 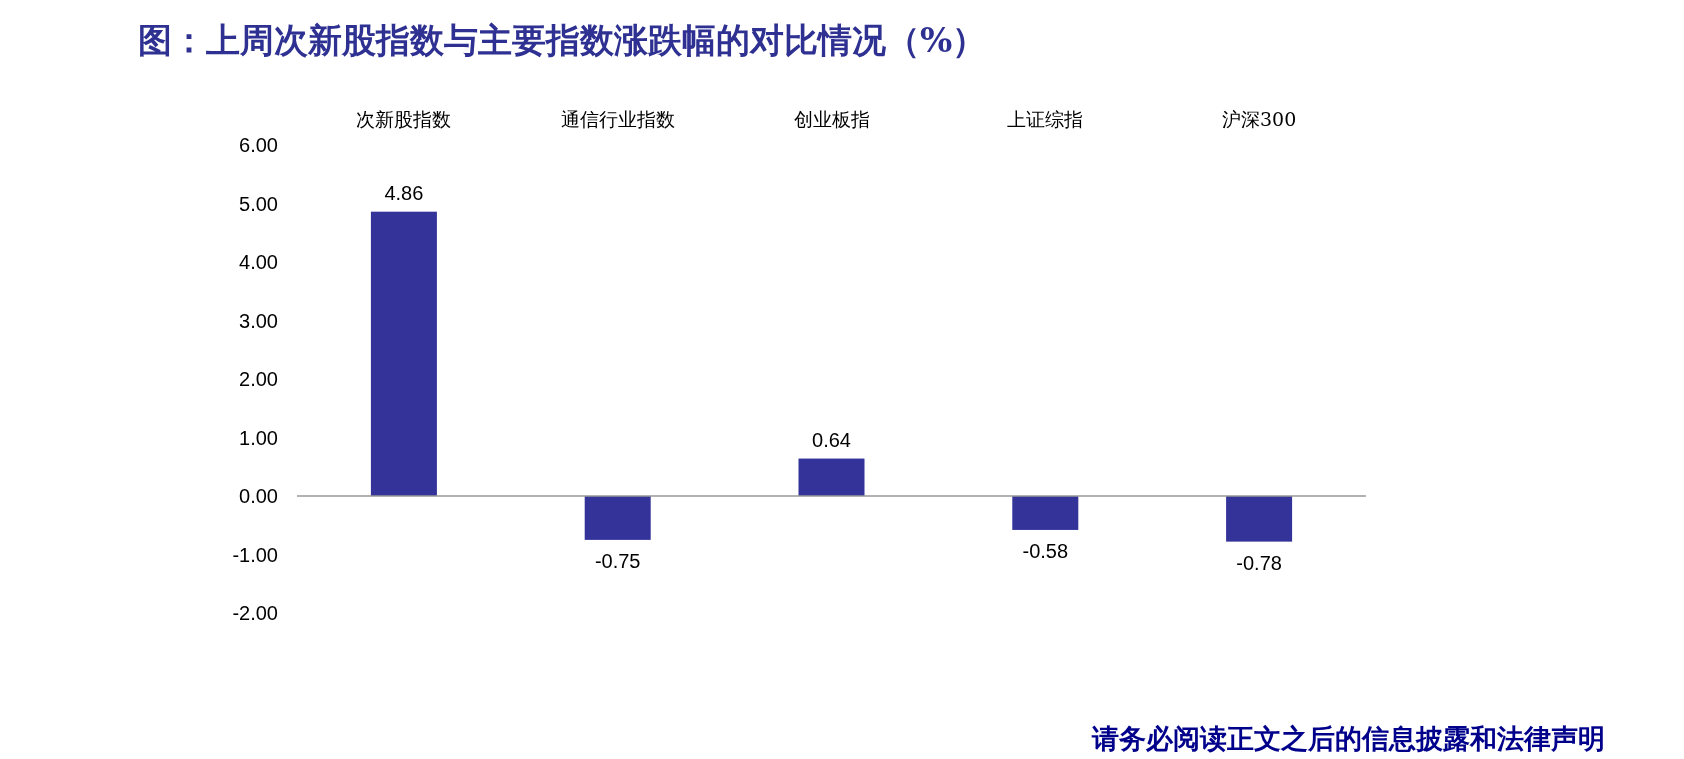 I want to click on text: 请务必阅读正文之后的信息披露和法律声明, so click(x=1348, y=738).